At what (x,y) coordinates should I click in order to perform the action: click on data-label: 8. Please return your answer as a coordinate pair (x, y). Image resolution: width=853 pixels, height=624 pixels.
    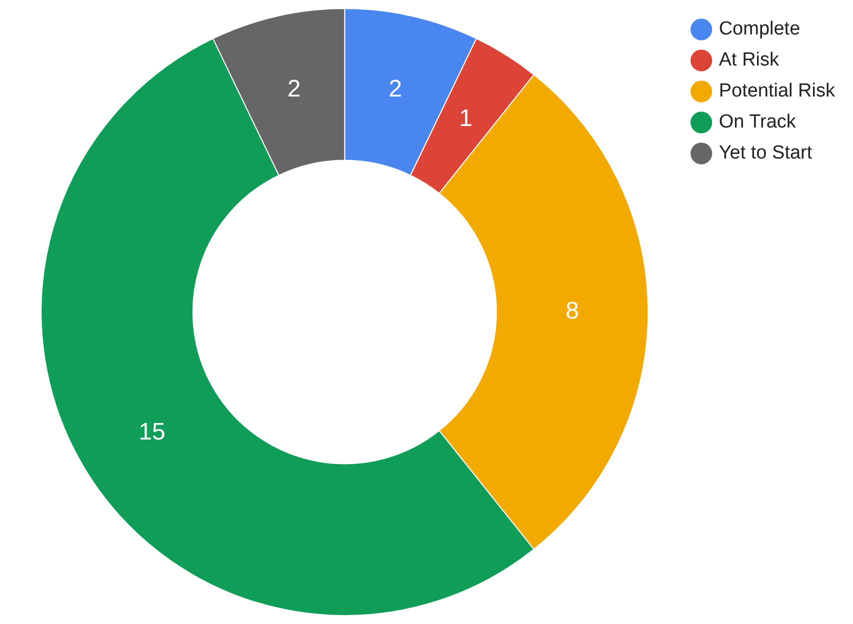
    Looking at the image, I should click on (572, 311).